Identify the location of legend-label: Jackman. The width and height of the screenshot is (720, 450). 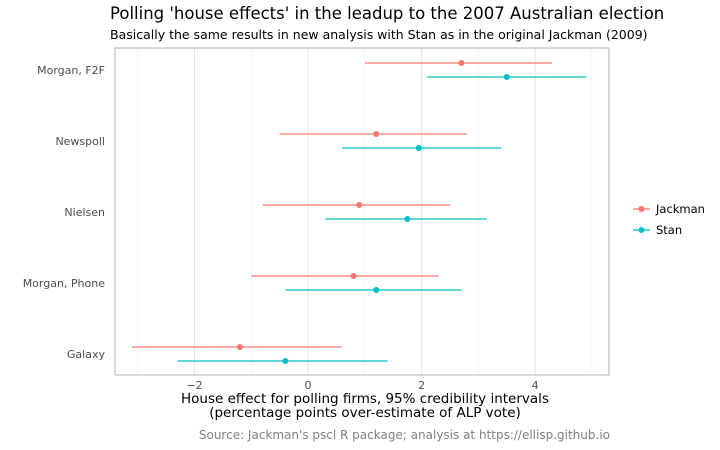
(680, 209).